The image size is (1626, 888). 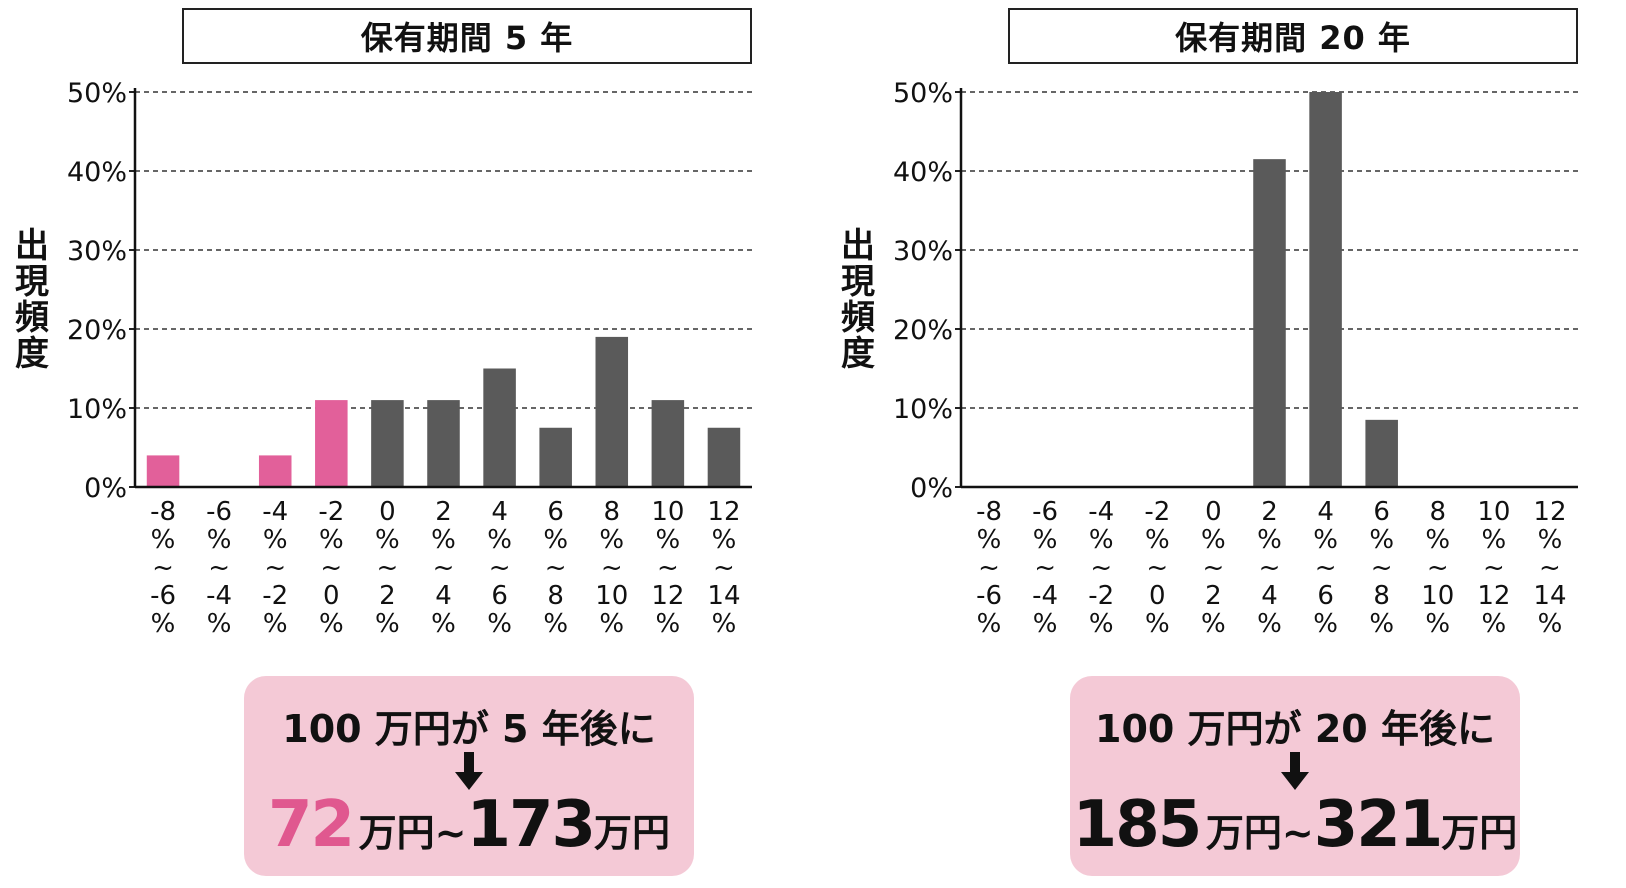 What do you see at coordinates (1295, 771) in the screenshot?
I see `down-arrow-icon` at bounding box center [1295, 771].